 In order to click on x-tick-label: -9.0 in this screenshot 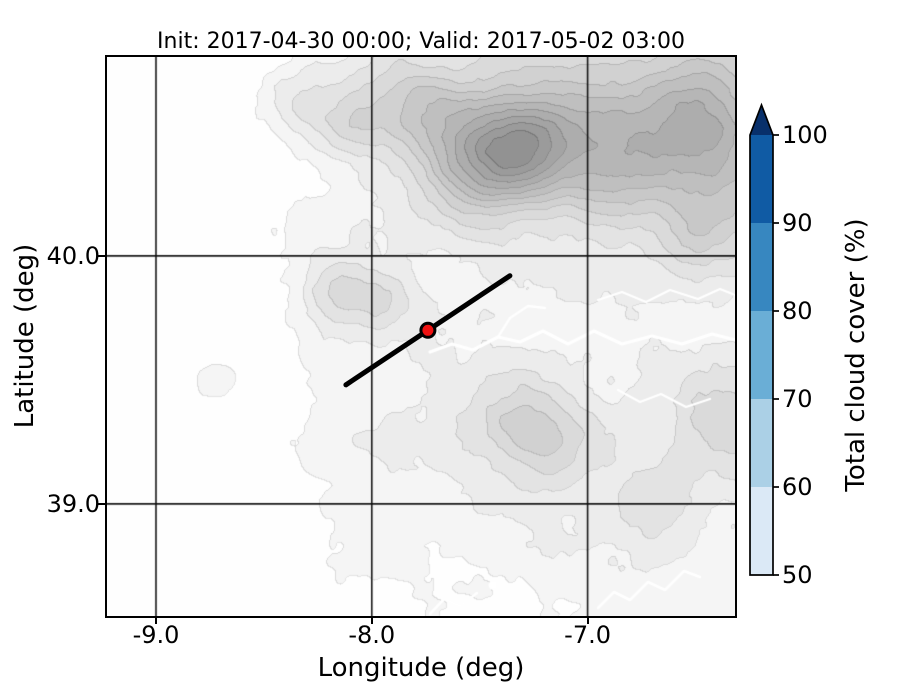, I will do `click(156, 635)`.